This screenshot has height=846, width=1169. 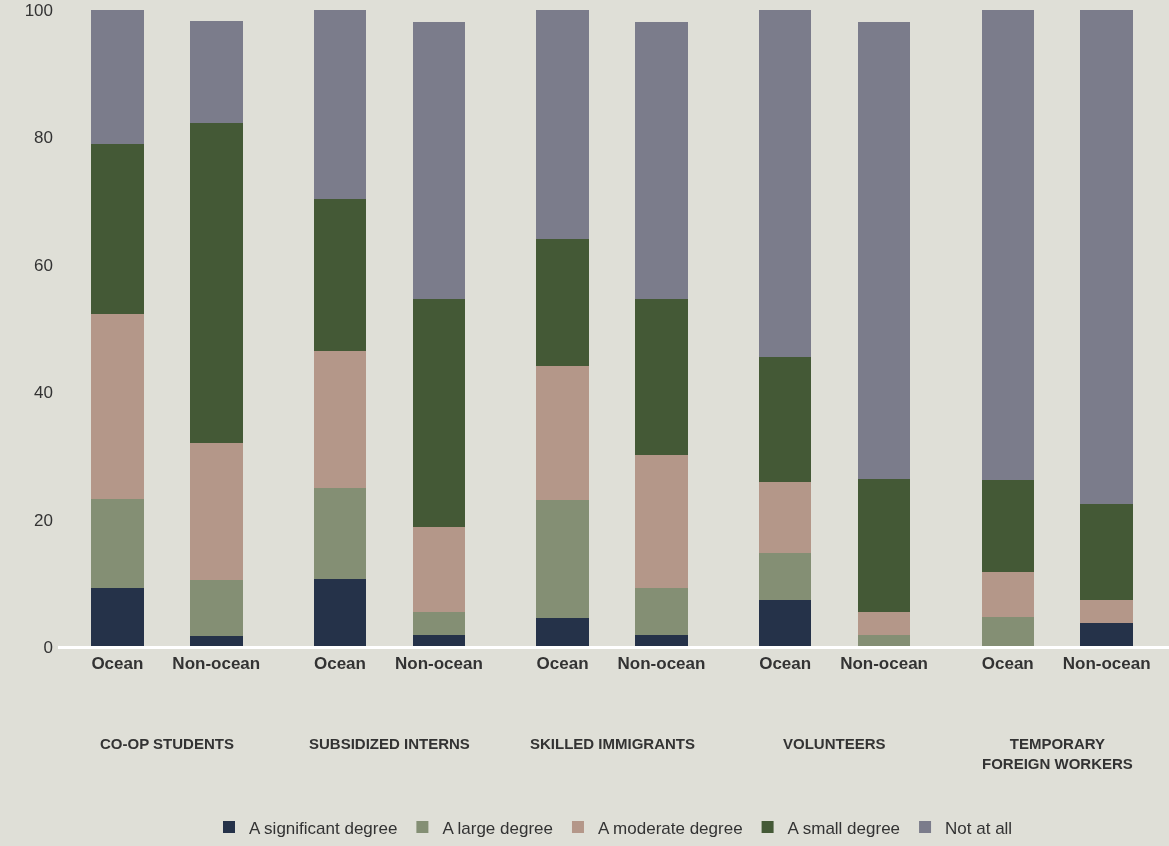 I want to click on y-tick-label: 100, so click(x=38, y=10).